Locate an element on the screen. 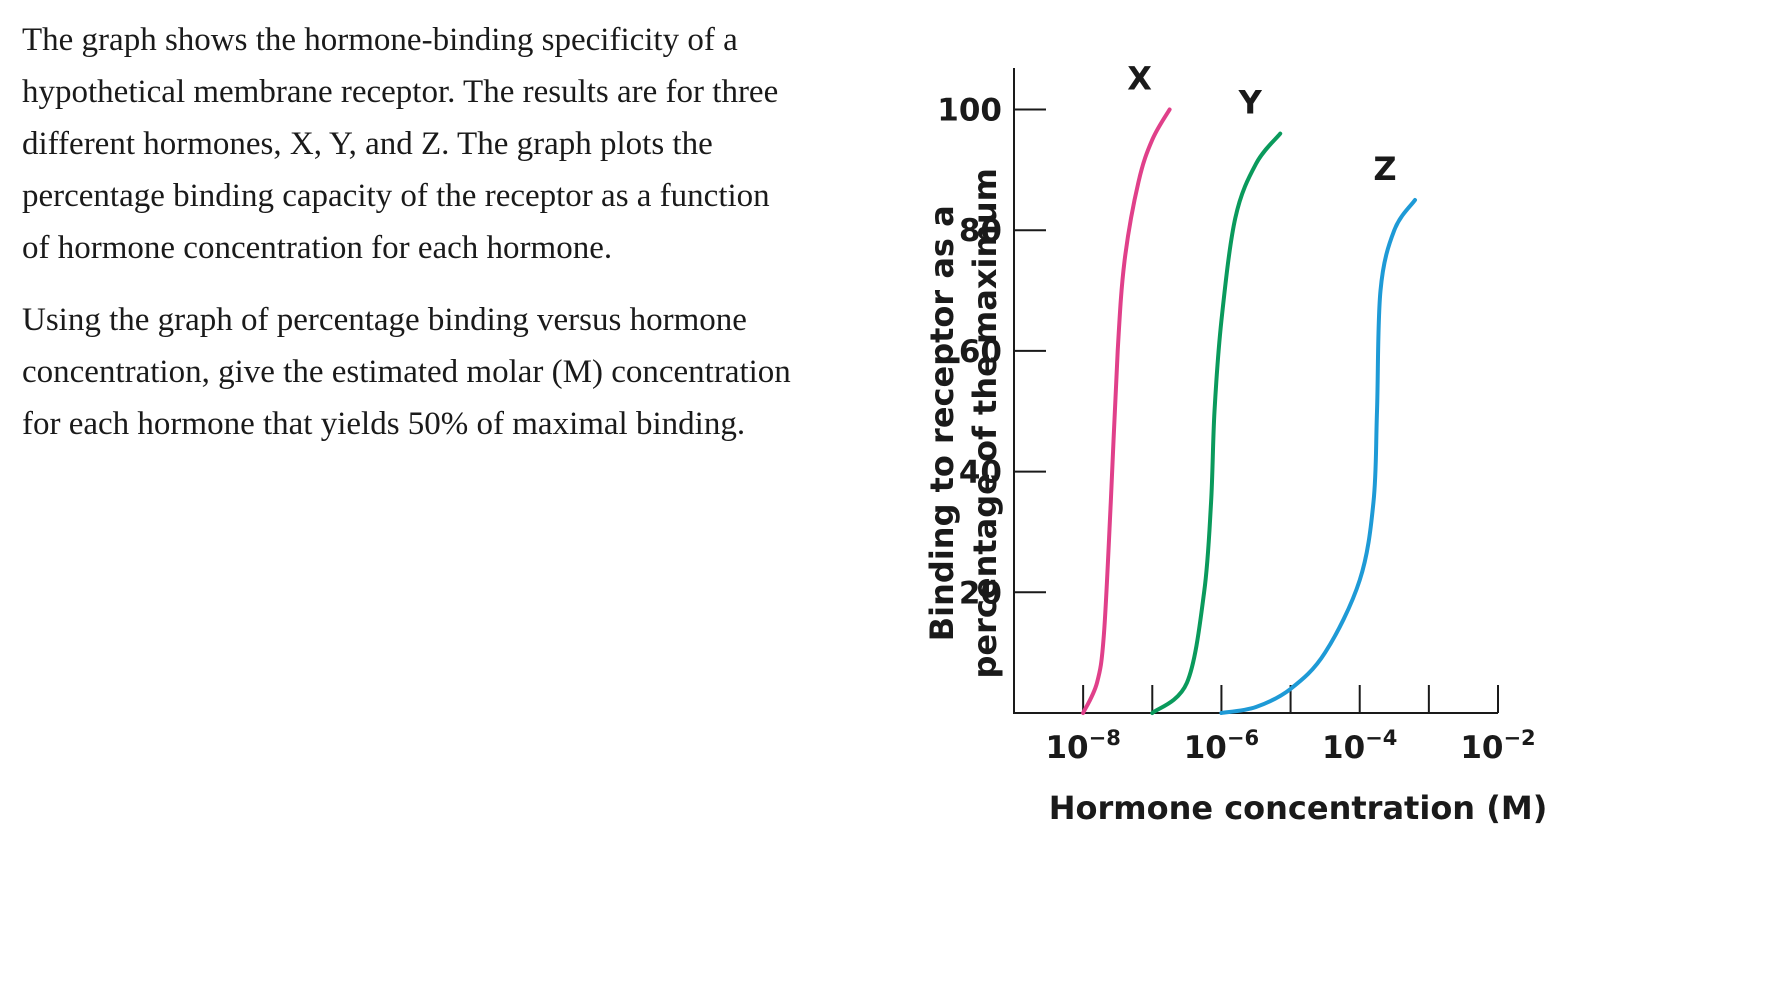 The width and height of the screenshot is (1766, 1002). series-label-y: Y is located at coordinates (1250, 103).